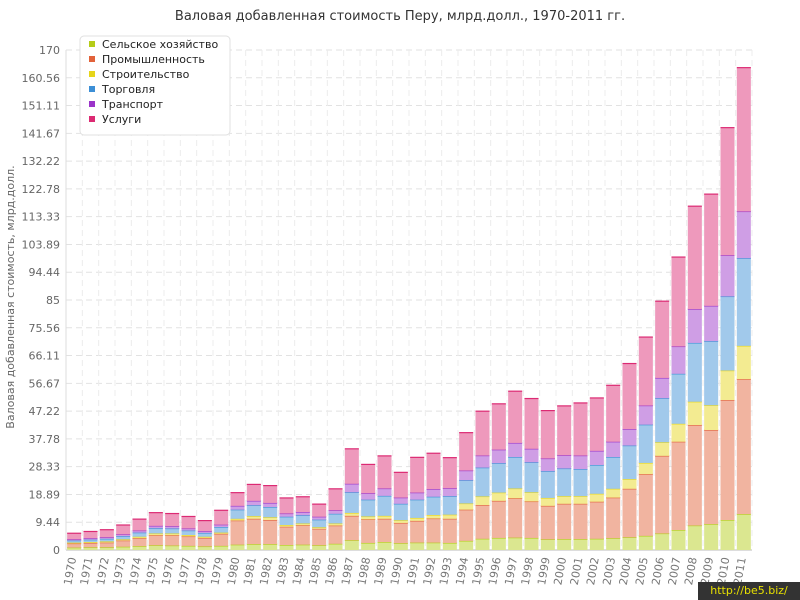 The image size is (800, 600). I want to click on legend-box, so click(155, 85).